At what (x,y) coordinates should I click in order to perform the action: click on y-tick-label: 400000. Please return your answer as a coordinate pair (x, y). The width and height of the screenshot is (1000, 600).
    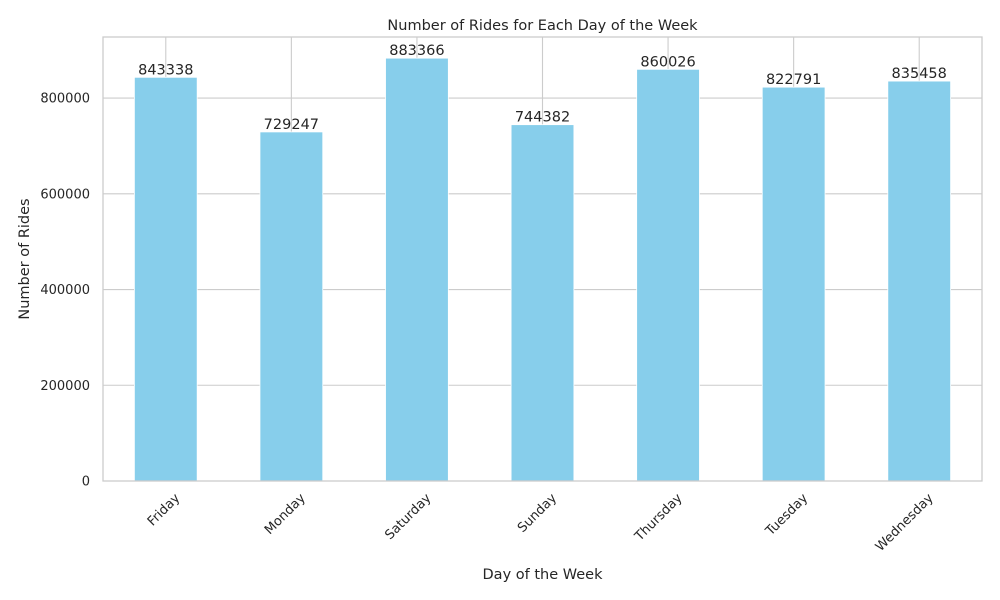
    Looking at the image, I should click on (65, 290).